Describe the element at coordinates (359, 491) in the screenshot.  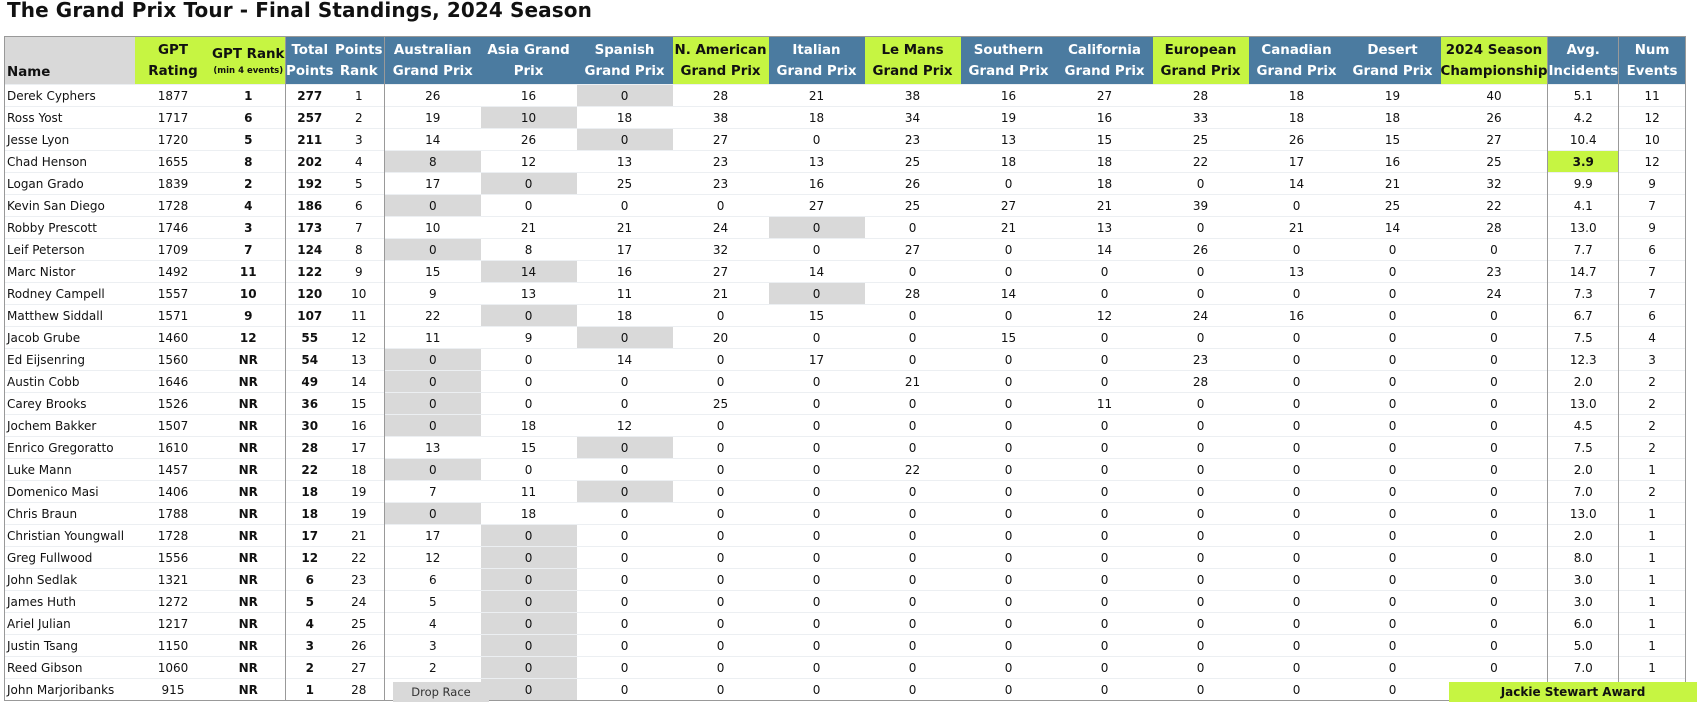
I see `cell-points-rank: 19` at that location.